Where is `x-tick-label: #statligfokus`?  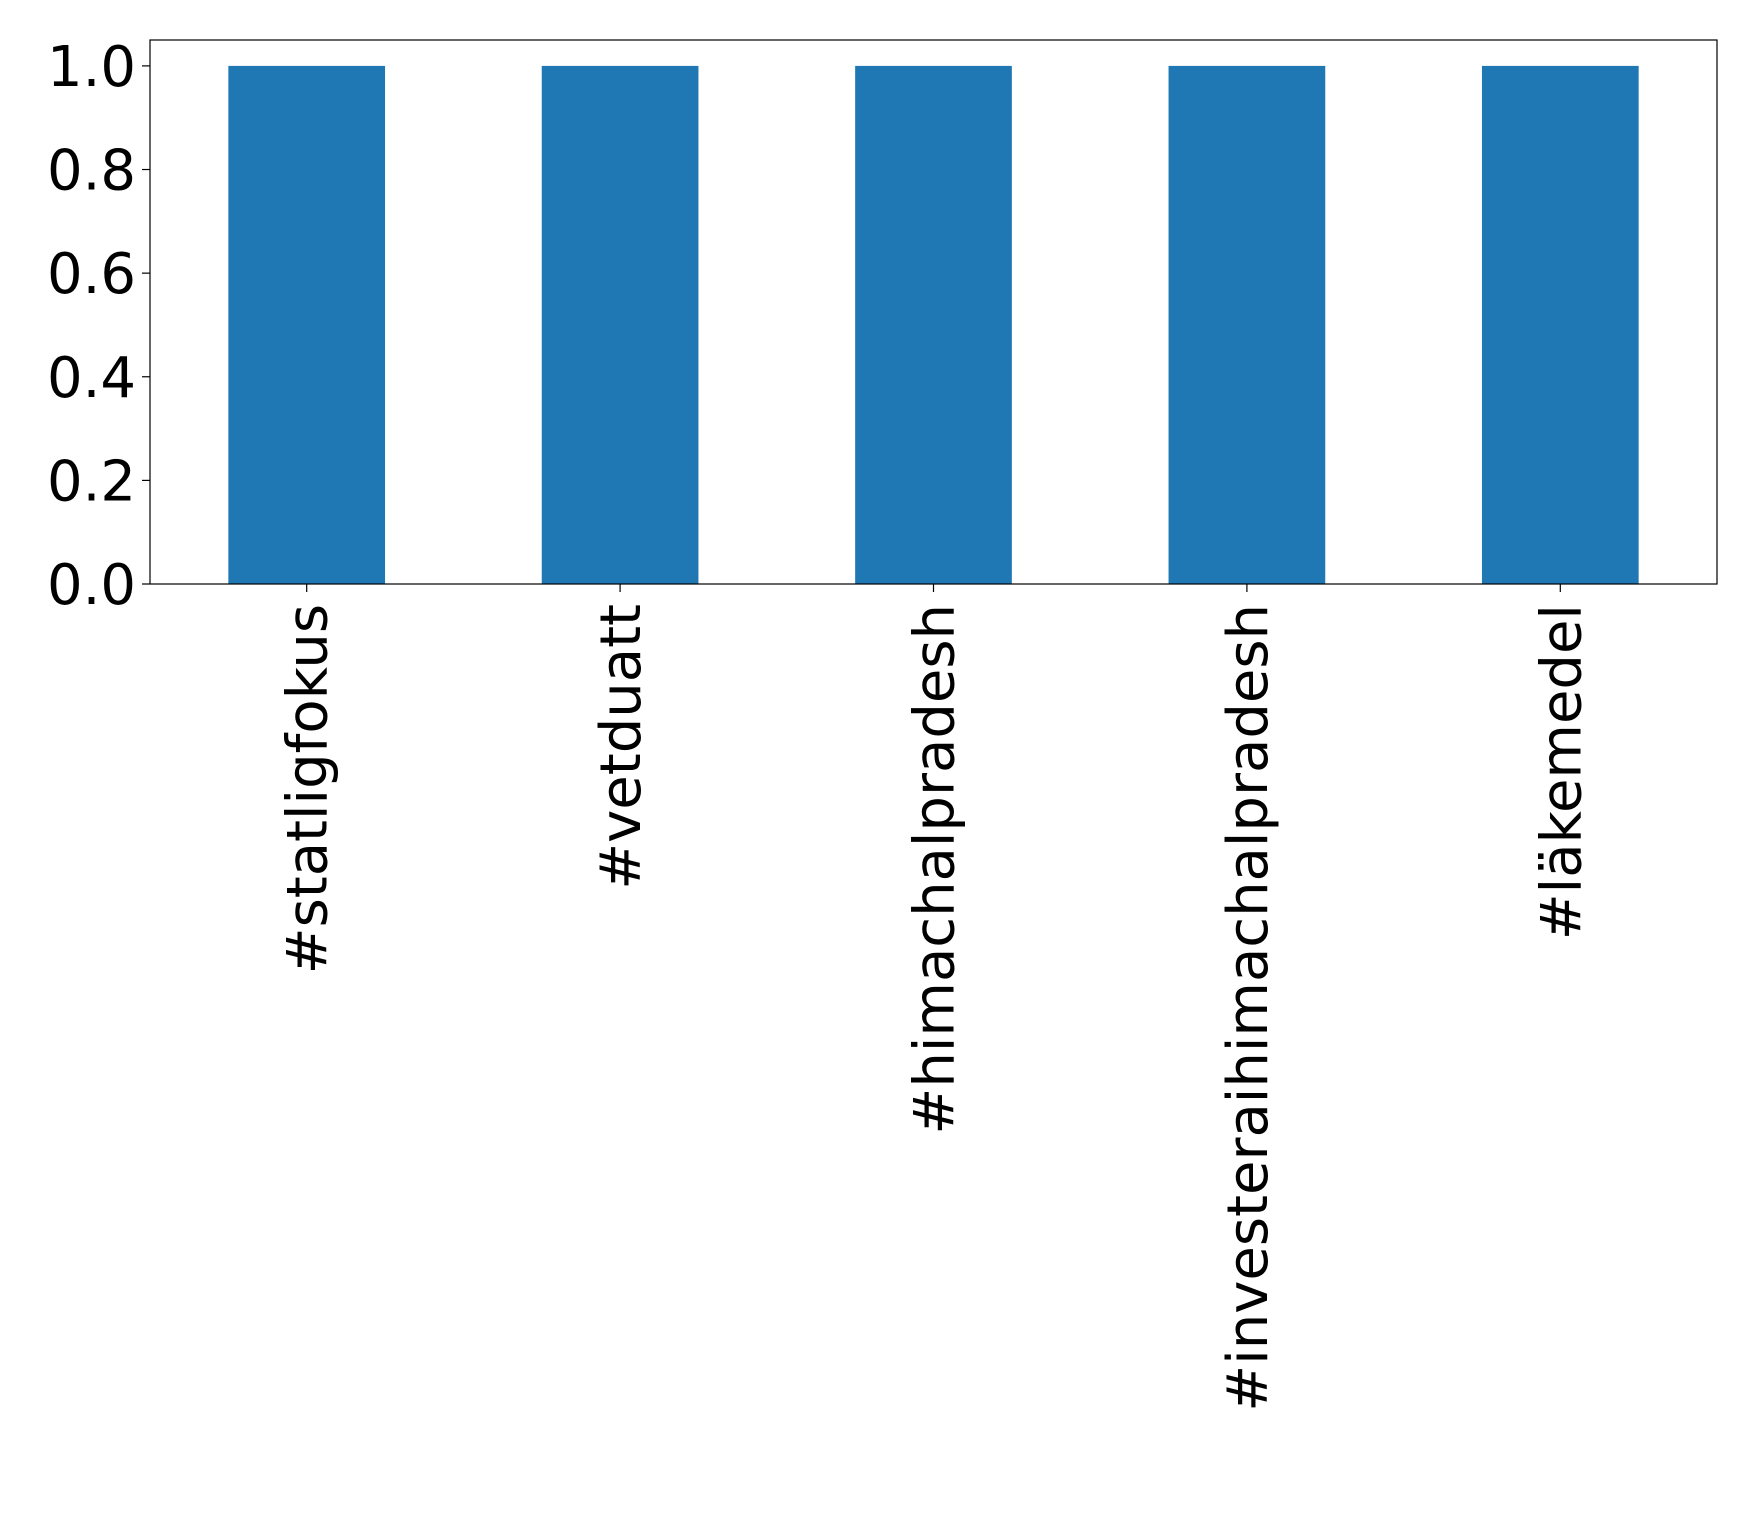 x-tick-label: #statligfokus is located at coordinates (308, 789).